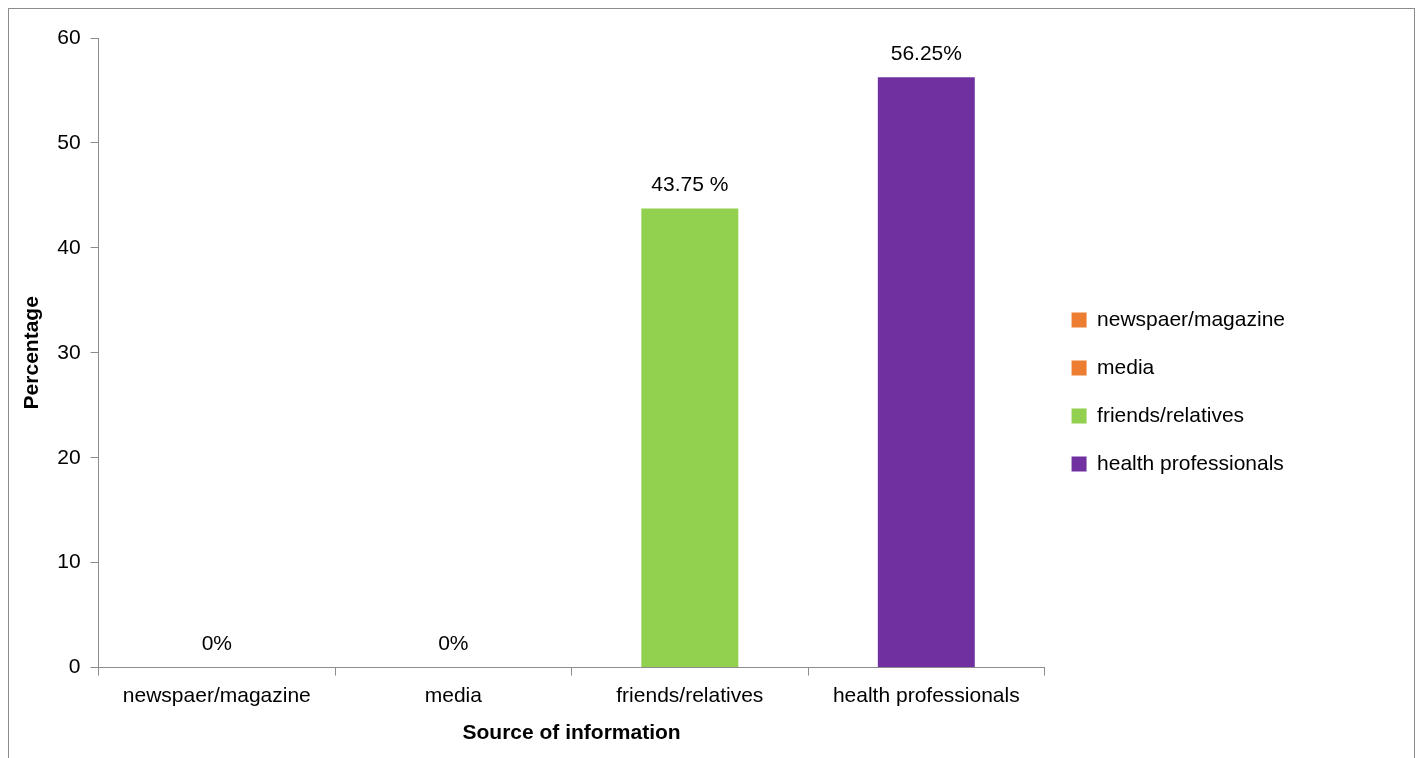  Describe the element at coordinates (69, 141) in the screenshot. I see `y-tick-label: 50` at that location.